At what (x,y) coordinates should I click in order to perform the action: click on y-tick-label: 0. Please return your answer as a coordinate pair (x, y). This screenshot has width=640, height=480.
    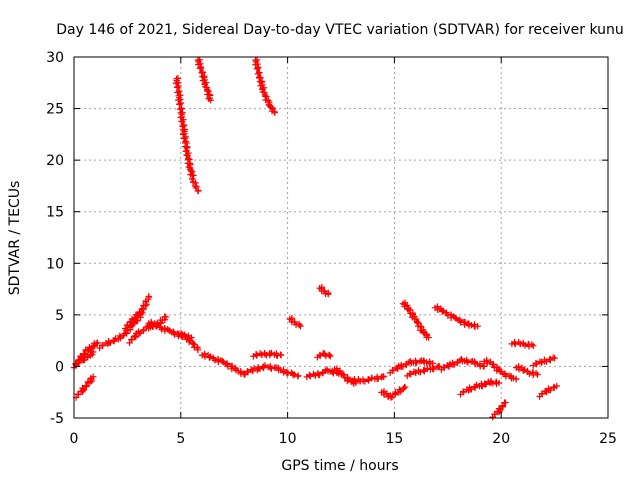
    Looking at the image, I should click on (59, 367).